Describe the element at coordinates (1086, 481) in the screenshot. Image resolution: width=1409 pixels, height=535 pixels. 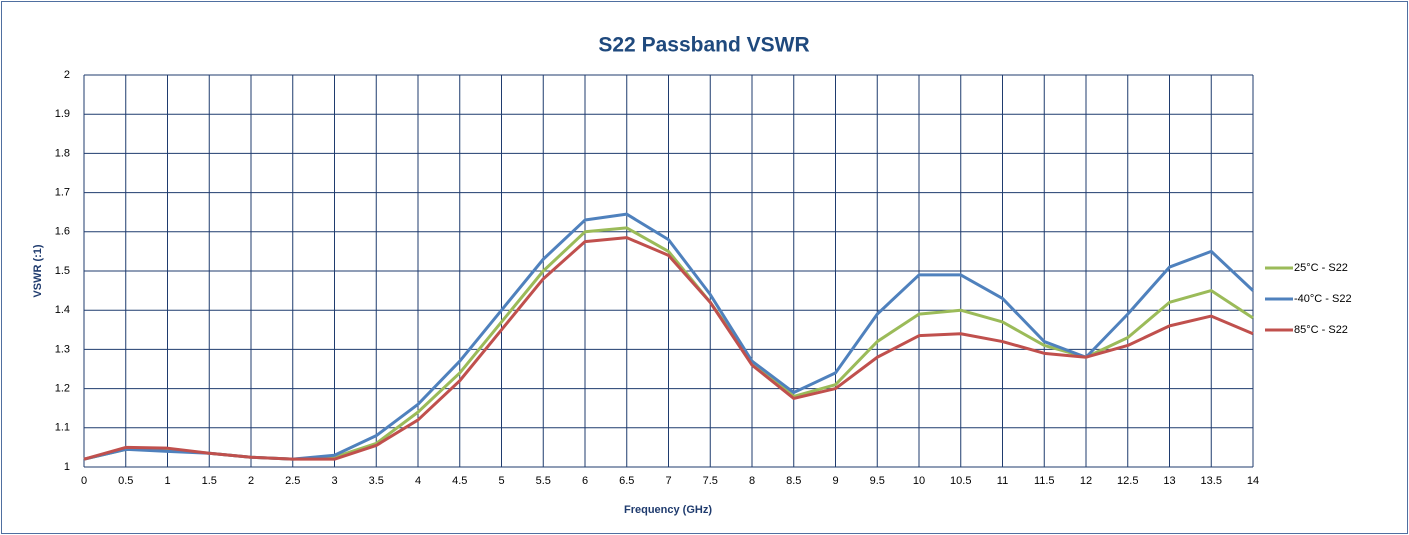
I see `x-tick-label: 12` at that location.